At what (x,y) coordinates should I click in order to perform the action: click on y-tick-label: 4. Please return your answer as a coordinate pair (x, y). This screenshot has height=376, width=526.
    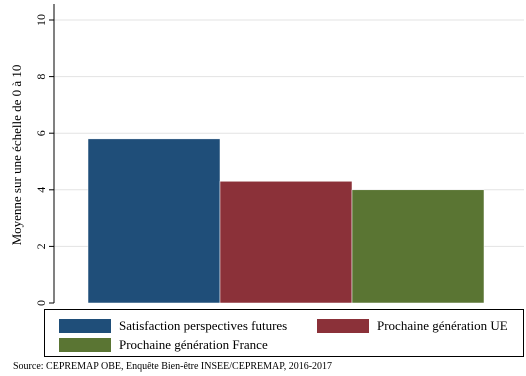
    Looking at the image, I should click on (41, 190).